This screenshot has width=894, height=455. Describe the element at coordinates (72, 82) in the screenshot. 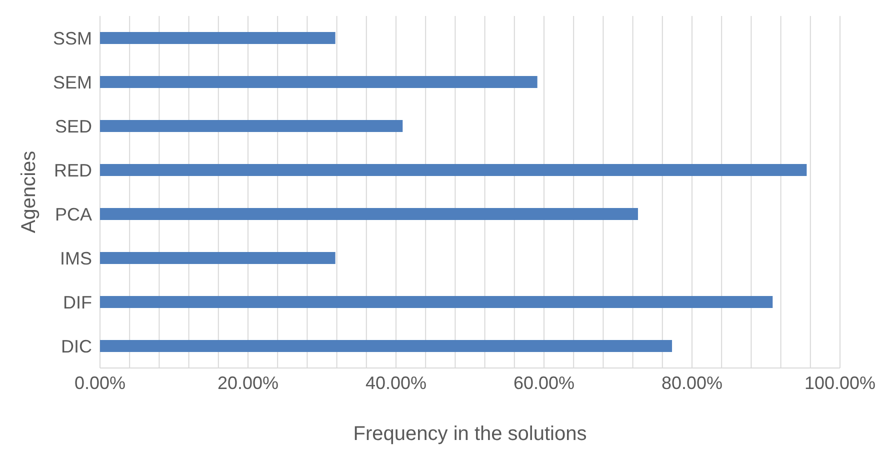

I see `y-tick-label: SEM` at that location.